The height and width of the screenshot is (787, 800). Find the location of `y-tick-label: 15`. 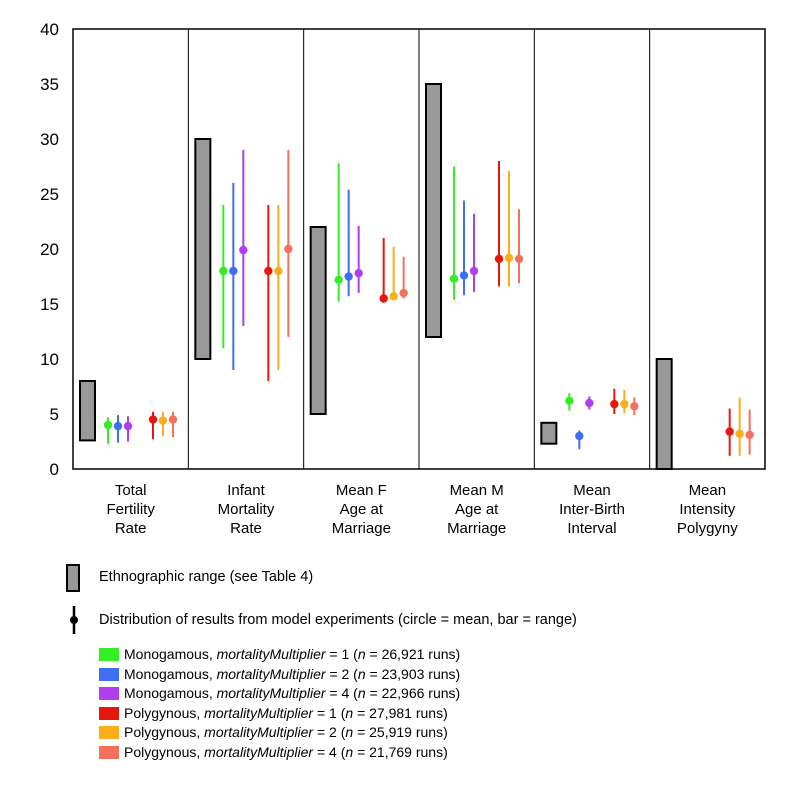

y-tick-label: 15 is located at coordinates (49, 304).